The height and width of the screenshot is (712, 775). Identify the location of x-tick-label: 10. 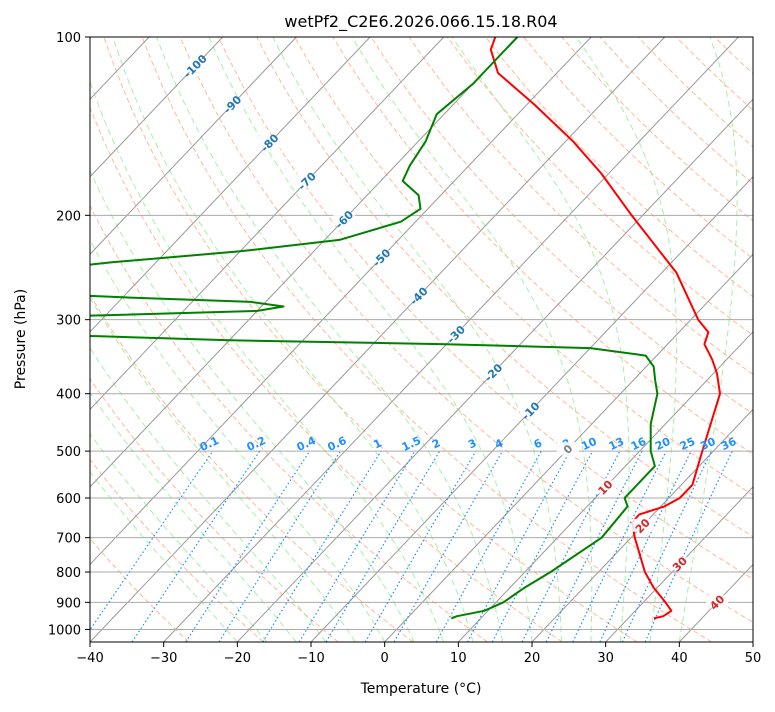
(458, 658).